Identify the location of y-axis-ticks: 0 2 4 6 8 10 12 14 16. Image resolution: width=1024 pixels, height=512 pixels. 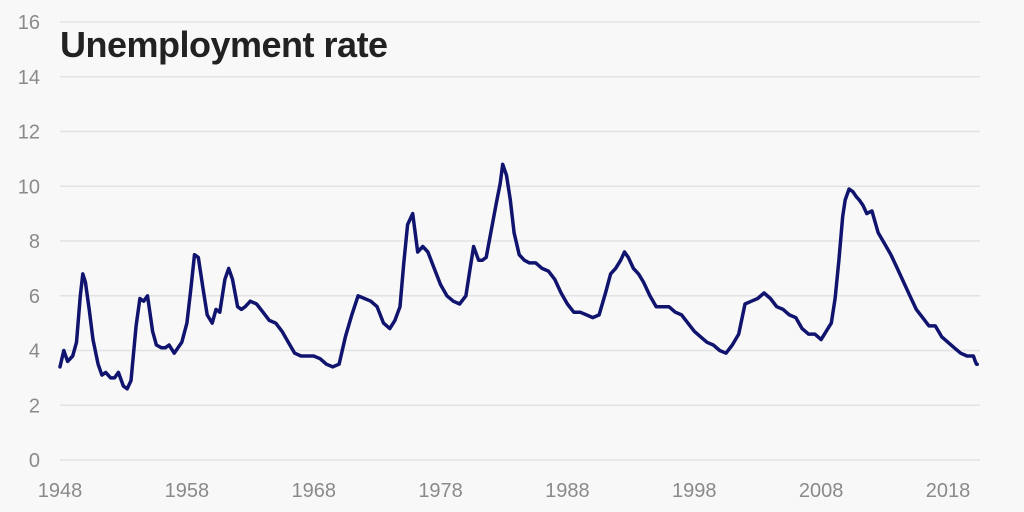
(29, 242).